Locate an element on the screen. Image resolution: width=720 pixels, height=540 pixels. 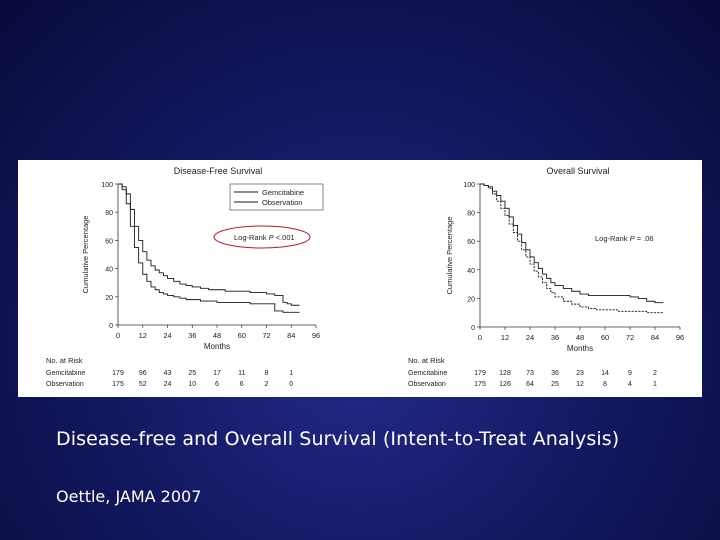
chart2-risk-value: 25 is located at coordinates (555, 384).